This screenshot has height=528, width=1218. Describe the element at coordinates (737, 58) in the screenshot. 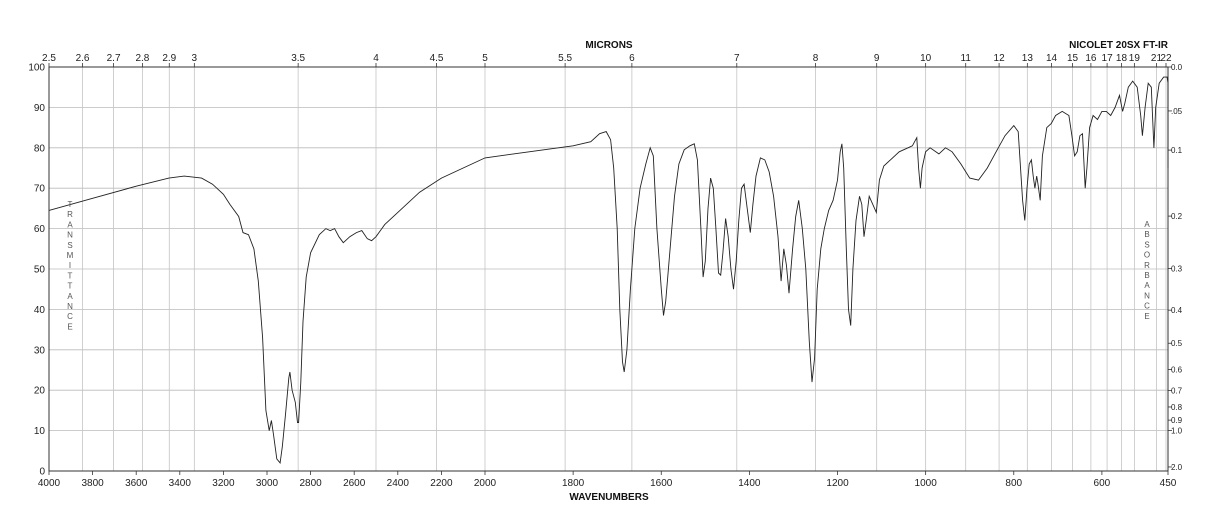

I see `micron-tick-label: 7` at that location.